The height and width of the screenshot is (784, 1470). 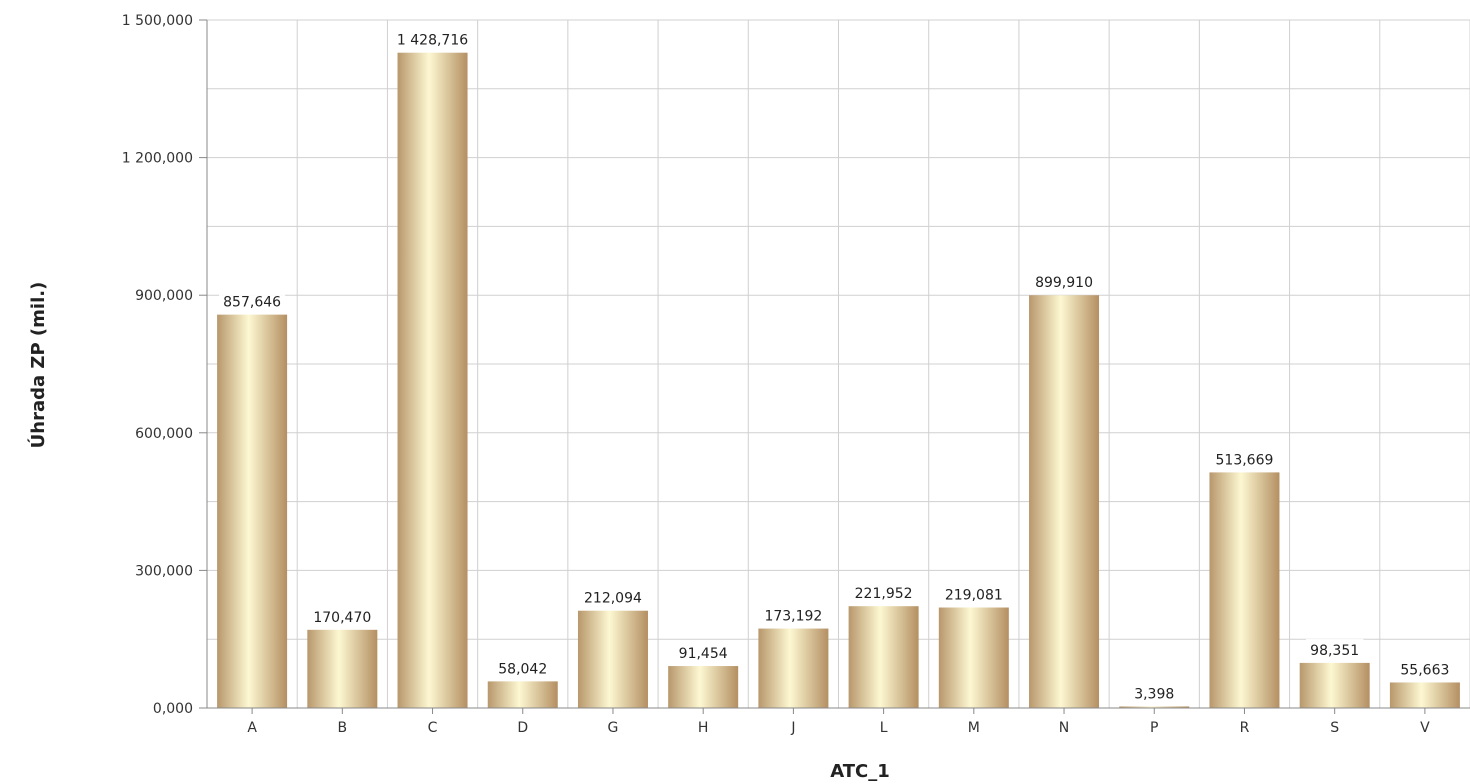 I want to click on bar-B, so click(x=342, y=668).